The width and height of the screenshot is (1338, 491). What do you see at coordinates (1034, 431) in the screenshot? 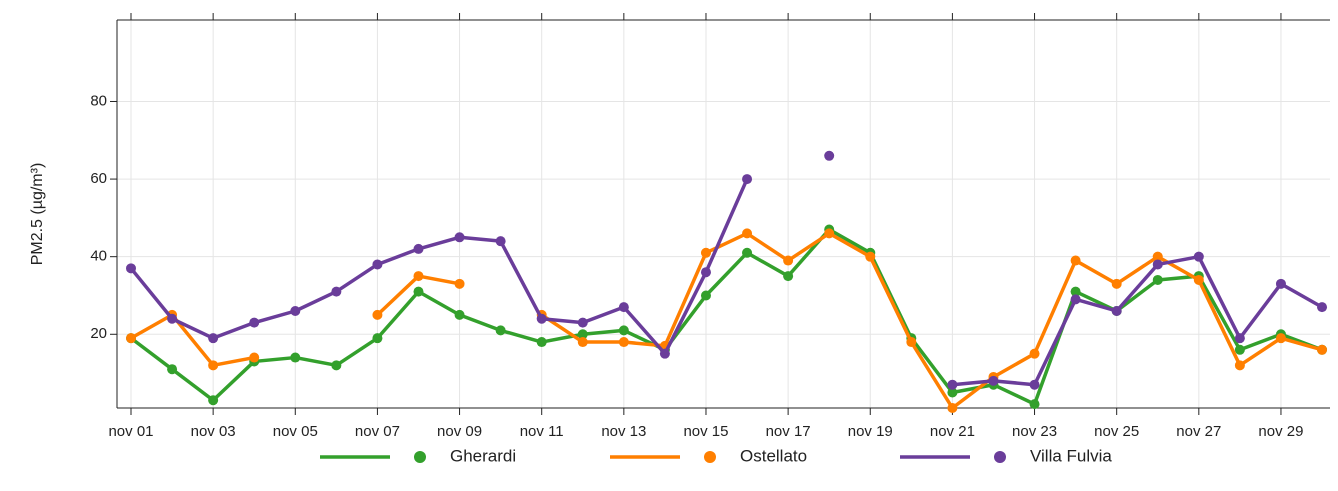
I see `x-tick-label: nov 23` at bounding box center [1034, 431].